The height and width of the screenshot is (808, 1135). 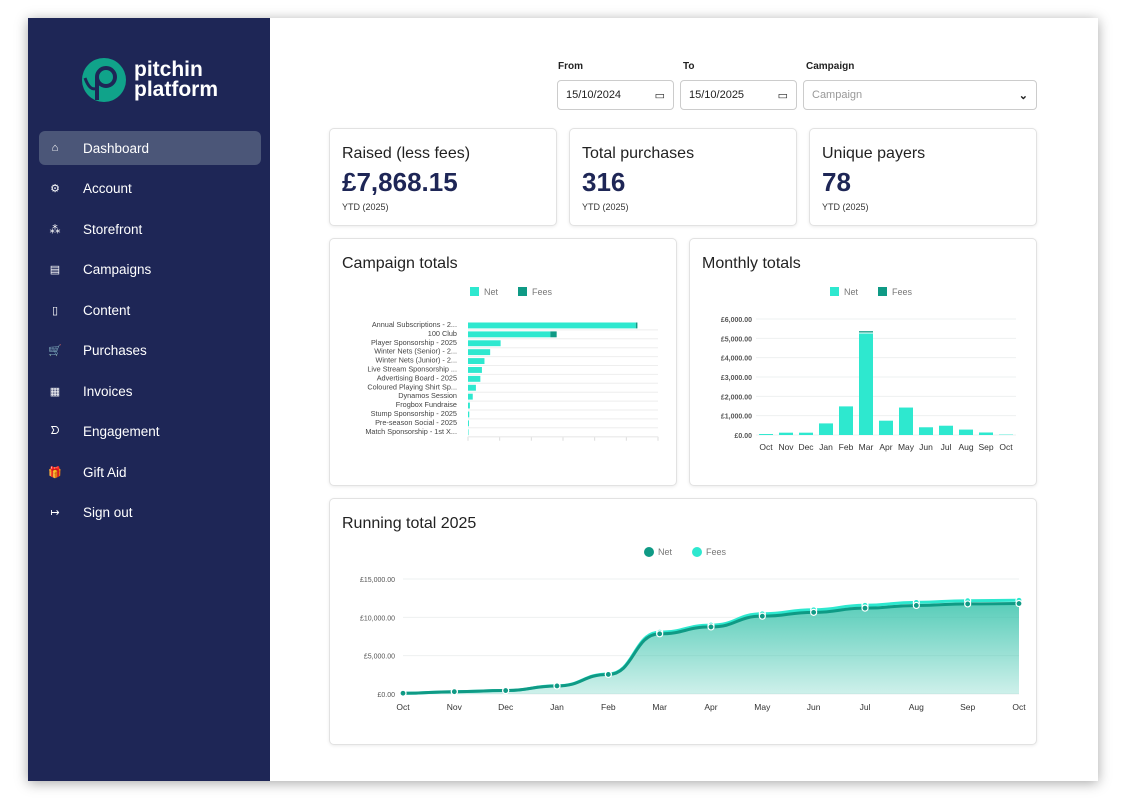 I want to click on sidebar-item-gift-aid: 🎁 Gift Aid, so click(x=150, y=472).